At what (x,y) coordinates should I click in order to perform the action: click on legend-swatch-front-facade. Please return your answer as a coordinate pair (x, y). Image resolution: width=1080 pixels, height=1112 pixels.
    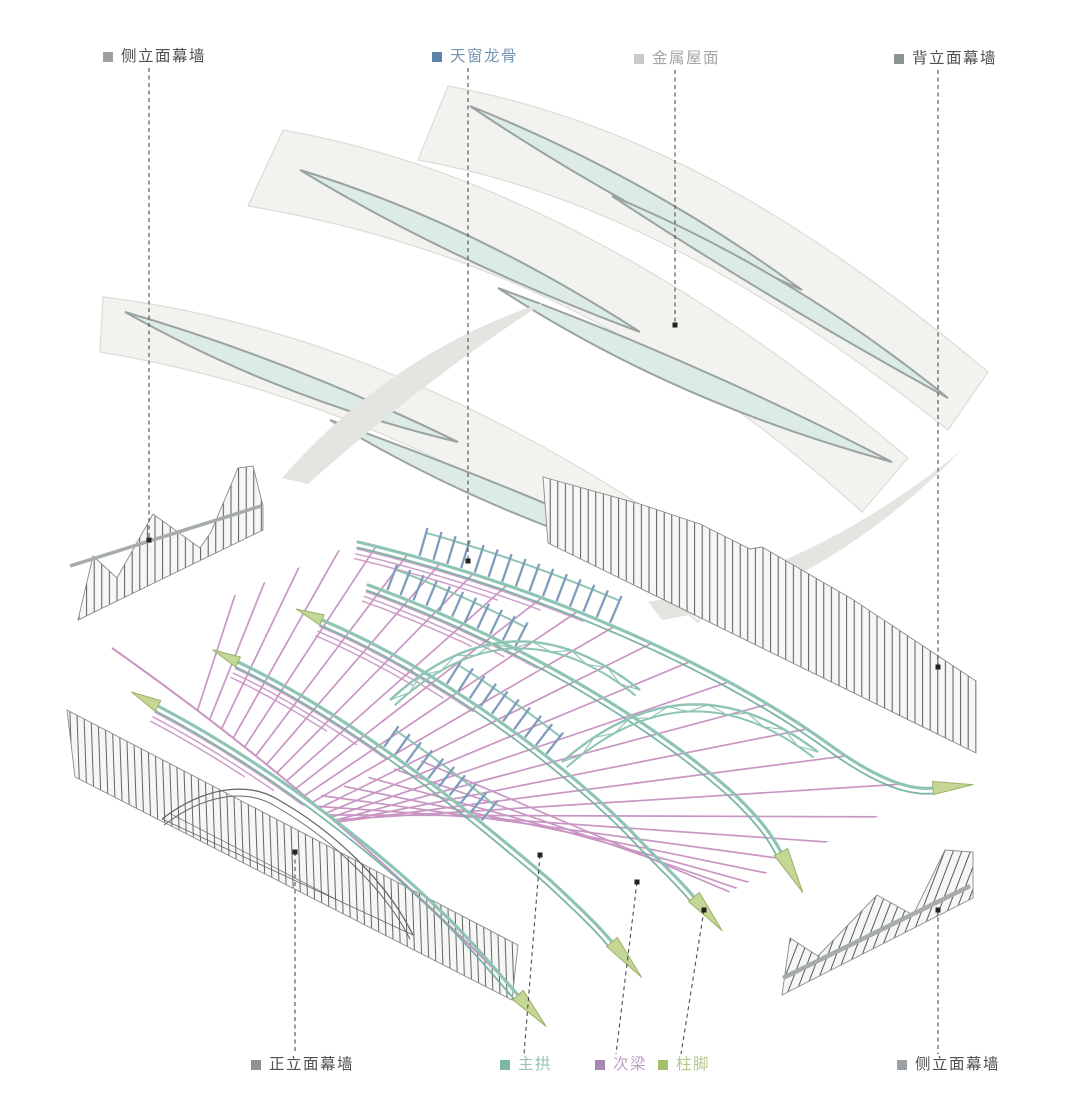
    Looking at the image, I should click on (256, 1064).